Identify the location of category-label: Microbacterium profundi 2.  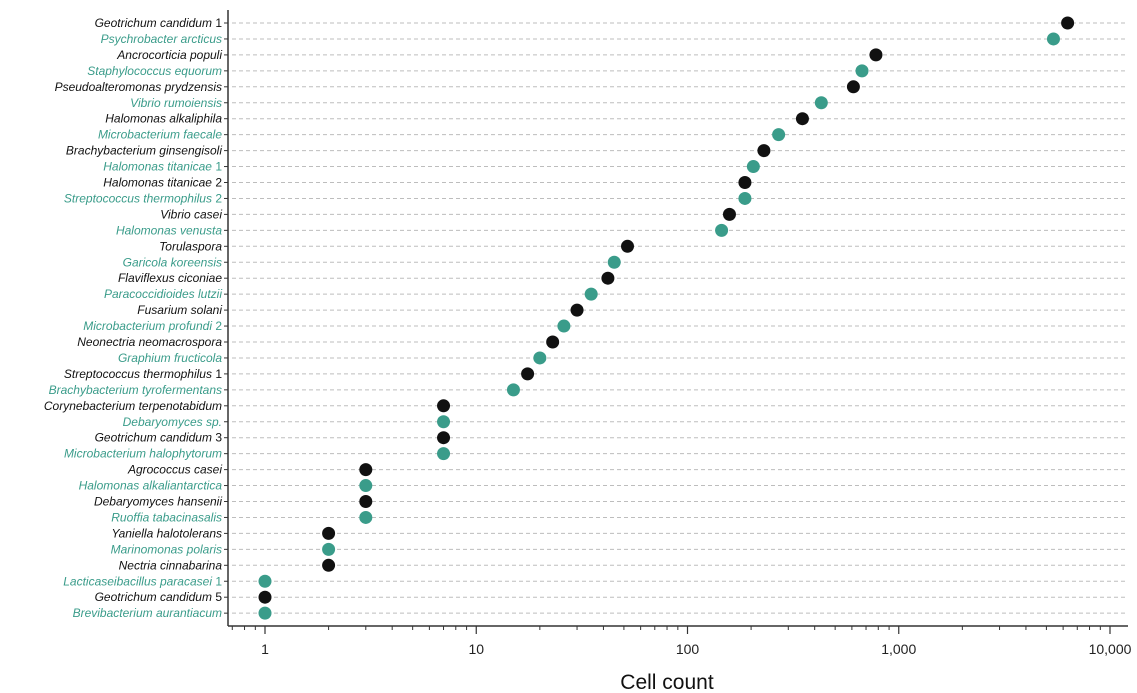
(152, 326).